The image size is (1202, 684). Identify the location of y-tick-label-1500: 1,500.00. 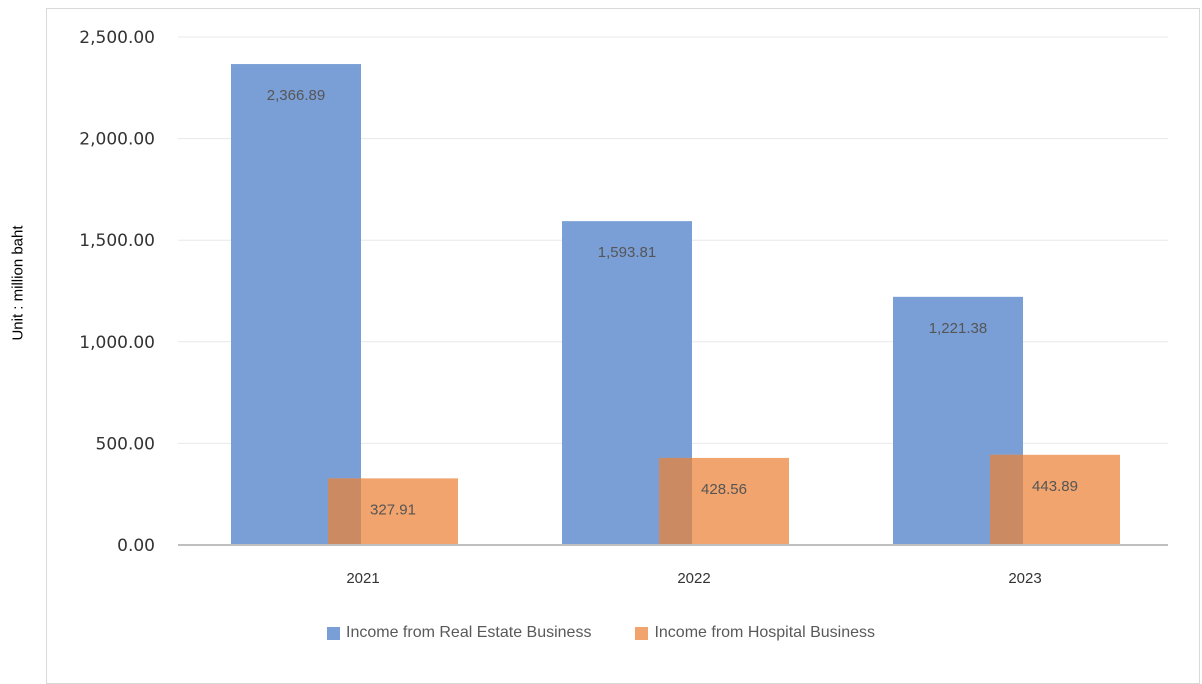
(117, 241).